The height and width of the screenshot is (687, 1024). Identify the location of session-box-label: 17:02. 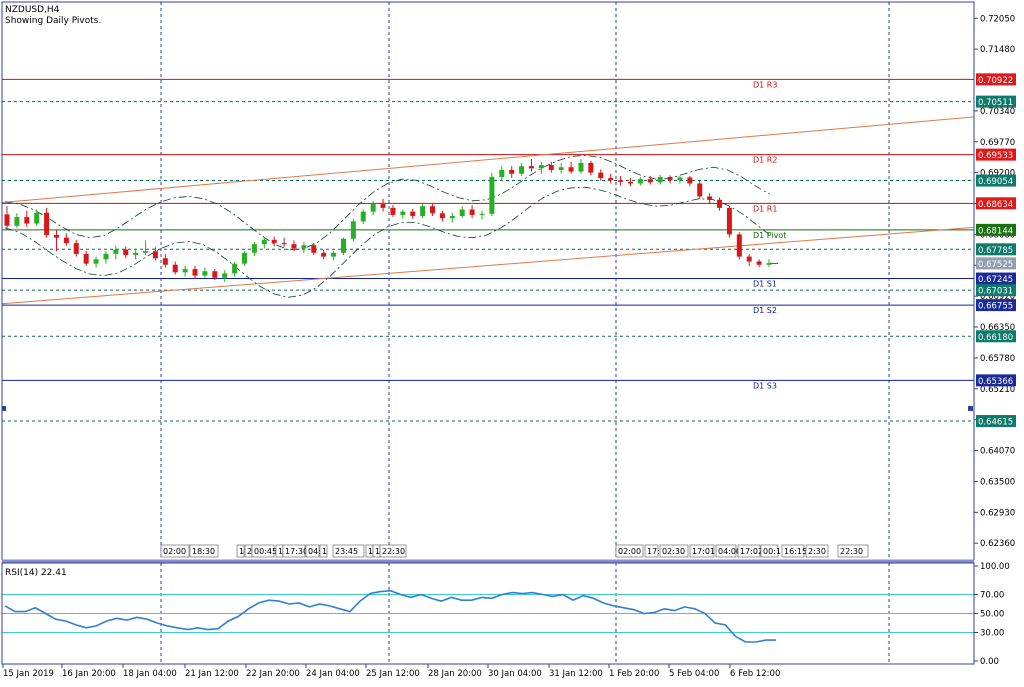
(751, 551).